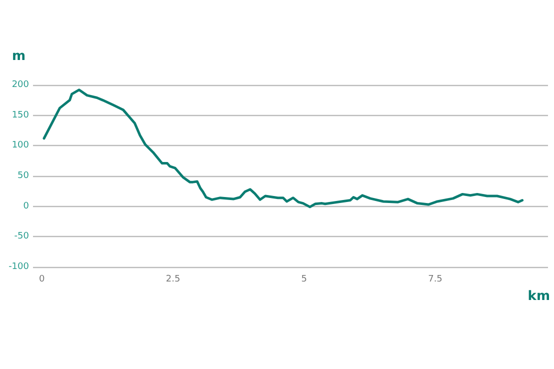 The height and width of the screenshot is (369, 554). I want to click on y-tick-label: 50, so click(24, 176).